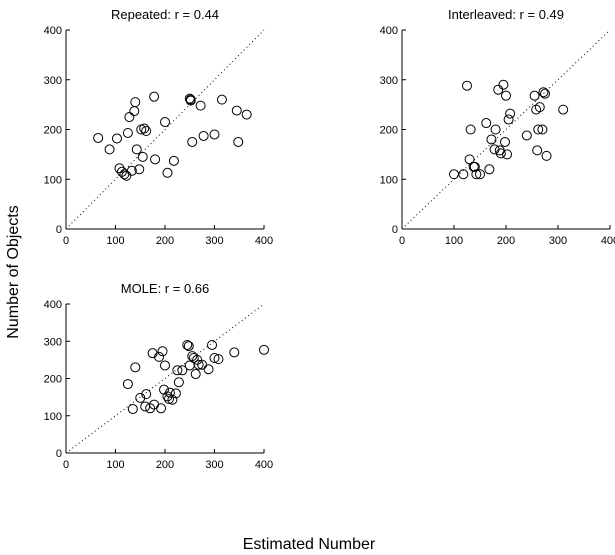 The width and height of the screenshot is (615, 555). Describe the element at coordinates (402, 241) in the screenshot. I see `x-tick-label: 0` at that location.